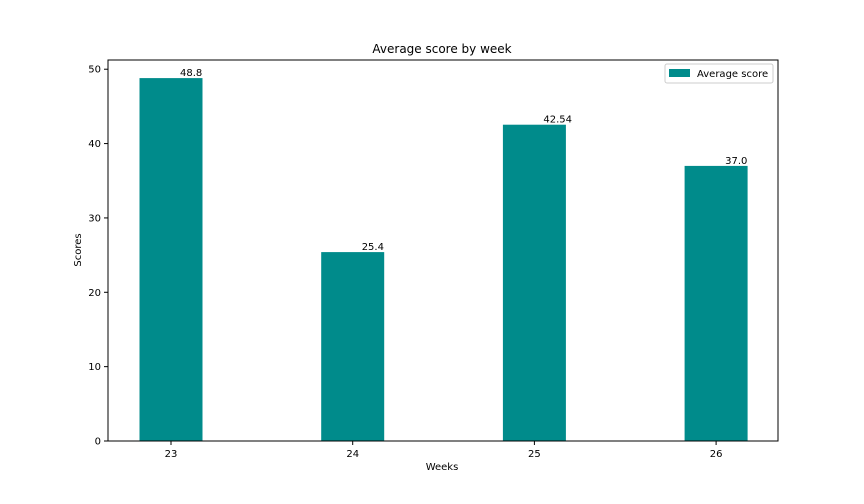 The width and height of the screenshot is (864, 504). What do you see at coordinates (736, 161) in the screenshot?
I see `data-label: 37.0` at bounding box center [736, 161].